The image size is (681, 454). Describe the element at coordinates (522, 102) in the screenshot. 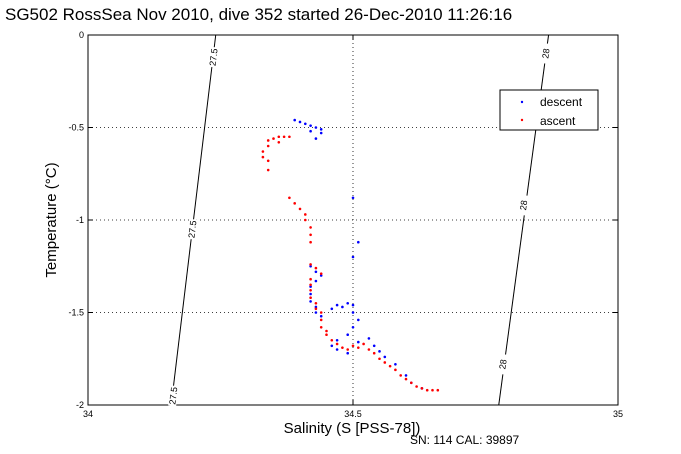

I see `legend-marker-descent` at that location.